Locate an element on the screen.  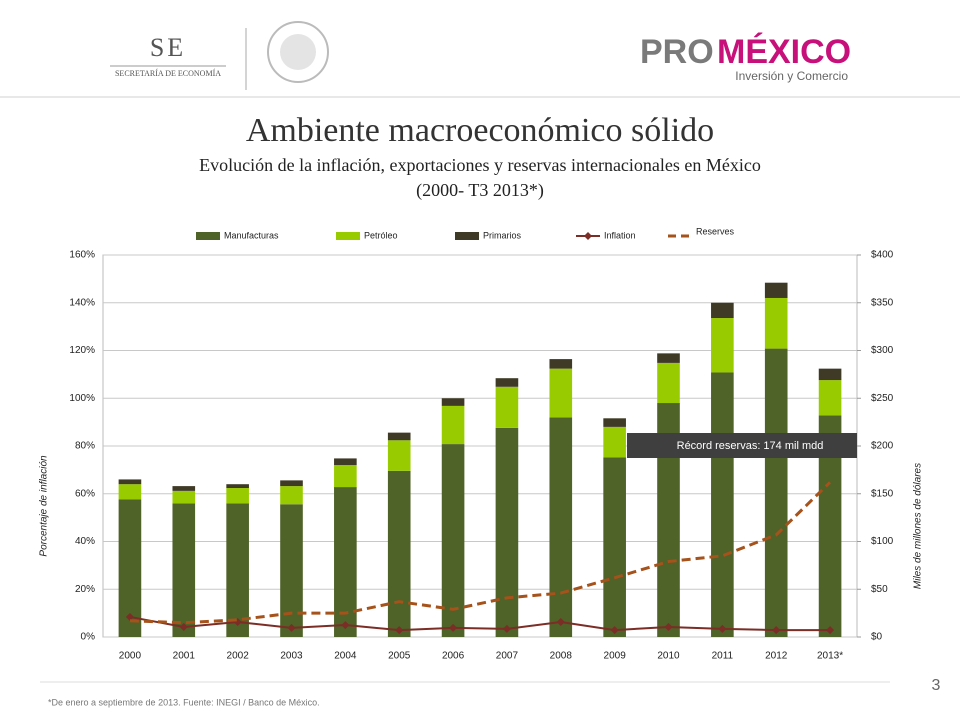
y-tick-label: 120% is located at coordinates (82, 350).